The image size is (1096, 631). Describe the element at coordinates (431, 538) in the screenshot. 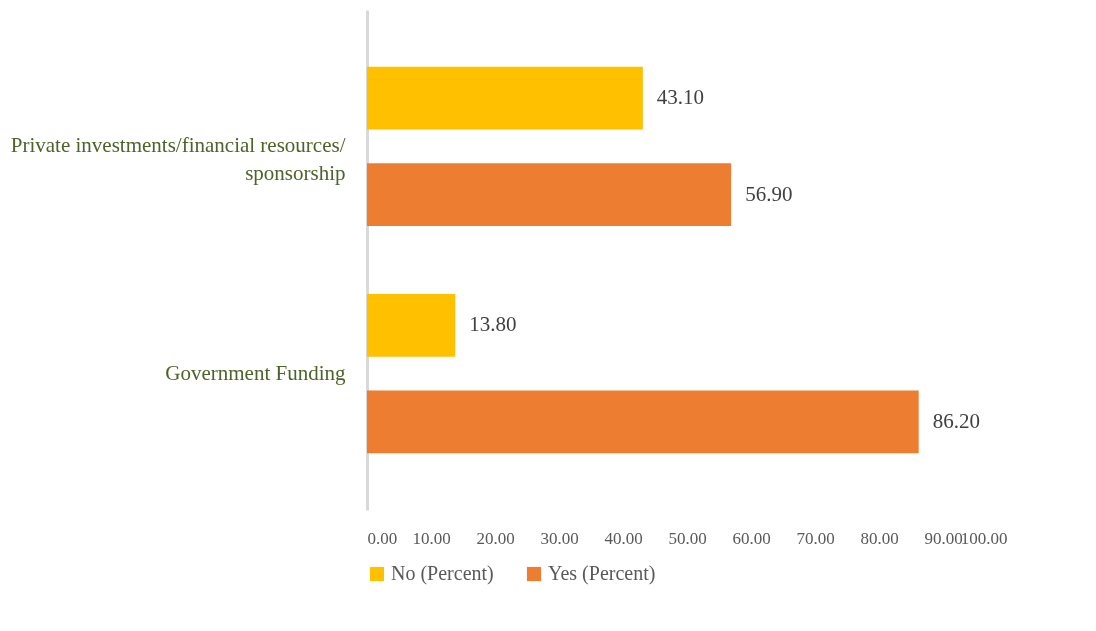

I see `x-tick-label: 10.00` at that location.